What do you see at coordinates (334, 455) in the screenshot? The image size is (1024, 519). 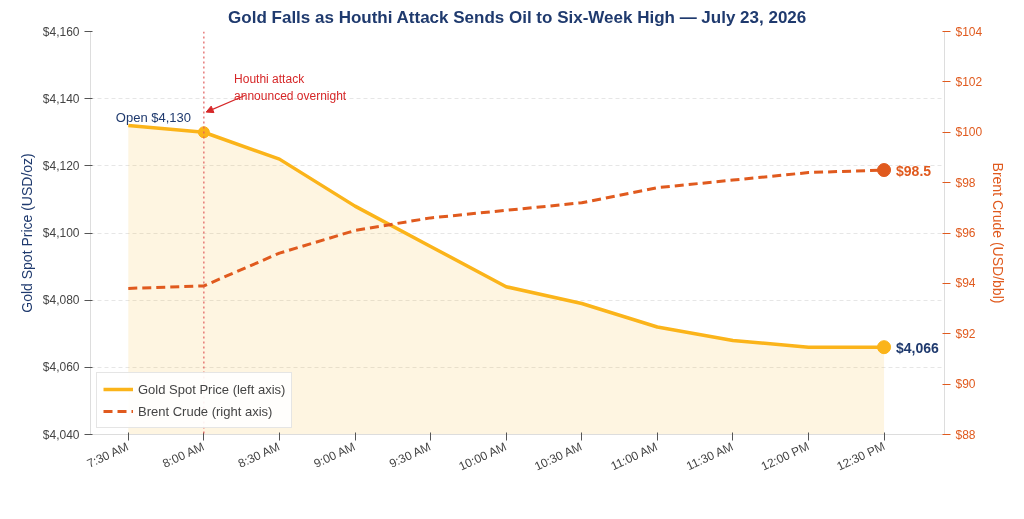 I see `x-tick-label: 9:00 AM` at bounding box center [334, 455].